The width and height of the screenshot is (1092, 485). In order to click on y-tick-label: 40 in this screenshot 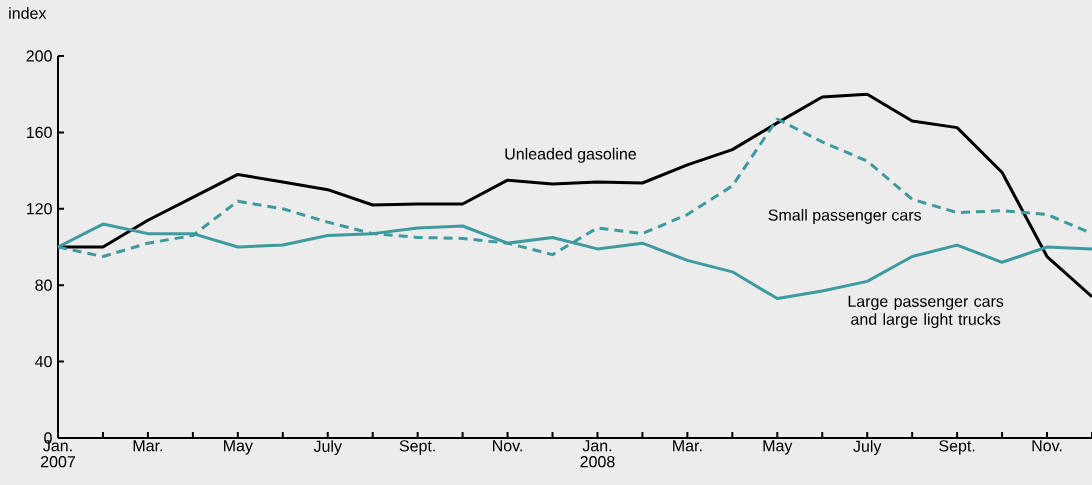, I will do `click(43, 361)`.